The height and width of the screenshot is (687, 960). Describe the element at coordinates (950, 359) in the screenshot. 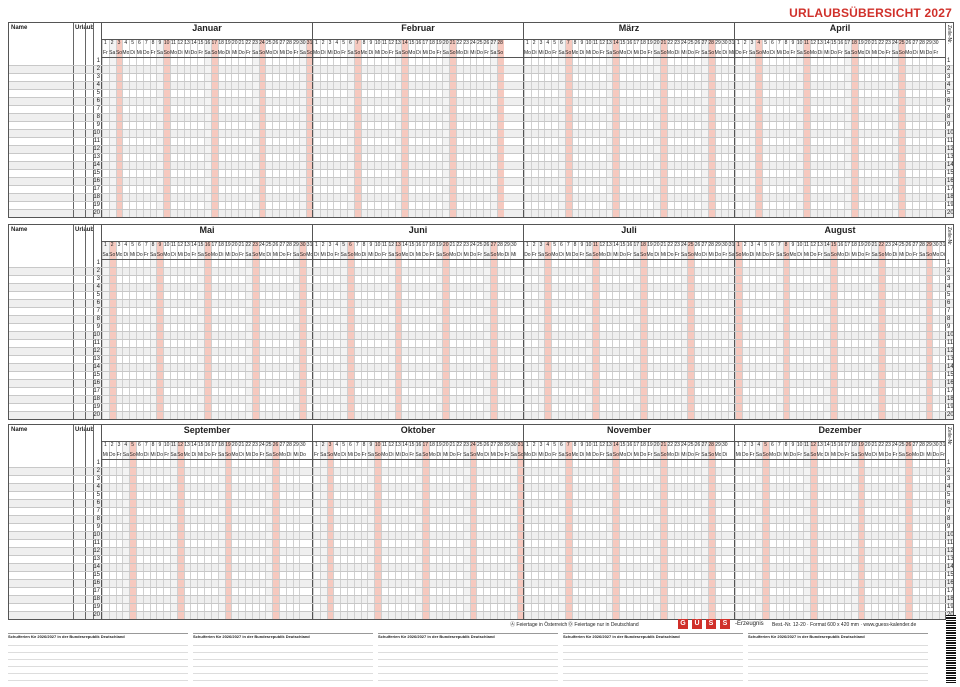

I see `row-number-right: 13` at that location.